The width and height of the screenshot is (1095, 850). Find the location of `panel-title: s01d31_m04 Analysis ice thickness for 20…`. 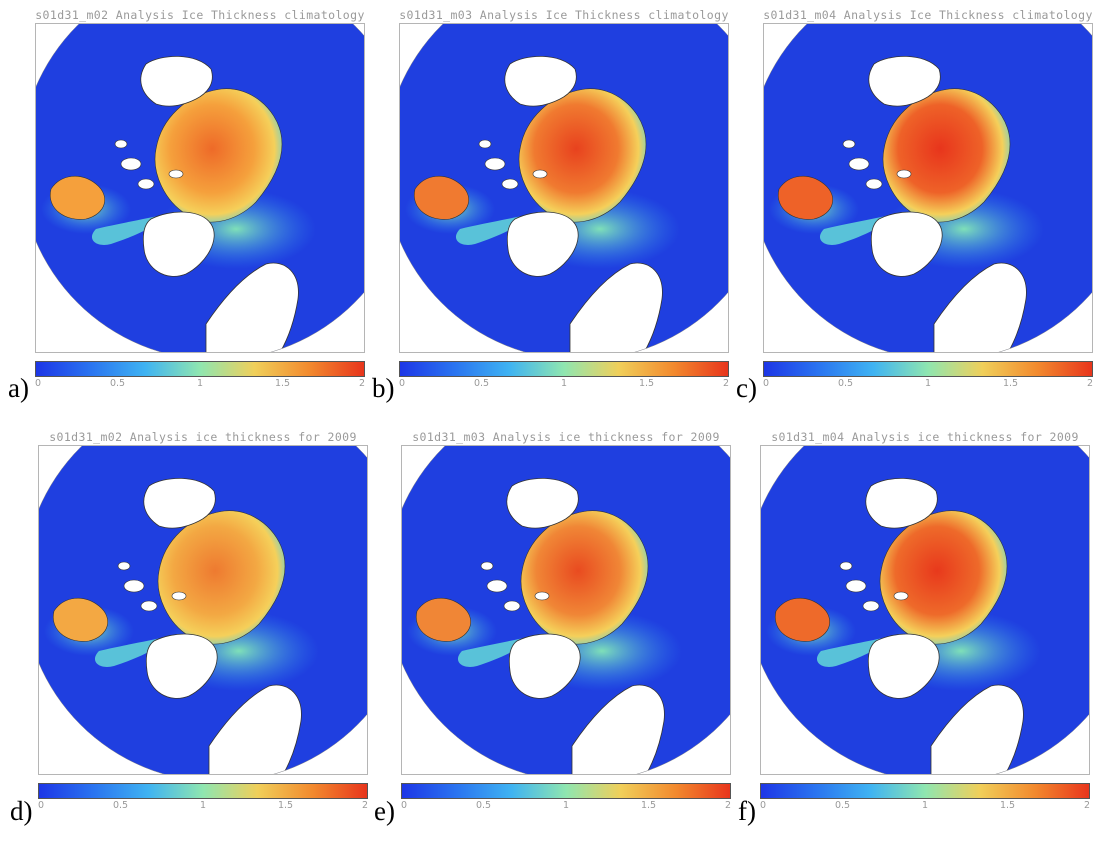

panel-title: s01d31_m04 Analysis ice thickness for 20… is located at coordinates (925, 437).